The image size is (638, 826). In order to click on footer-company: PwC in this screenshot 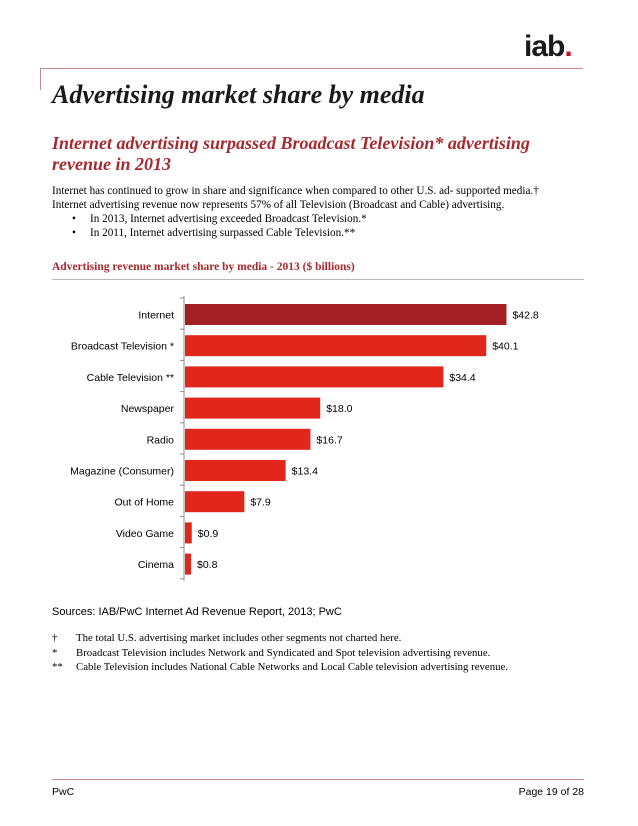, I will do `click(63, 792)`.